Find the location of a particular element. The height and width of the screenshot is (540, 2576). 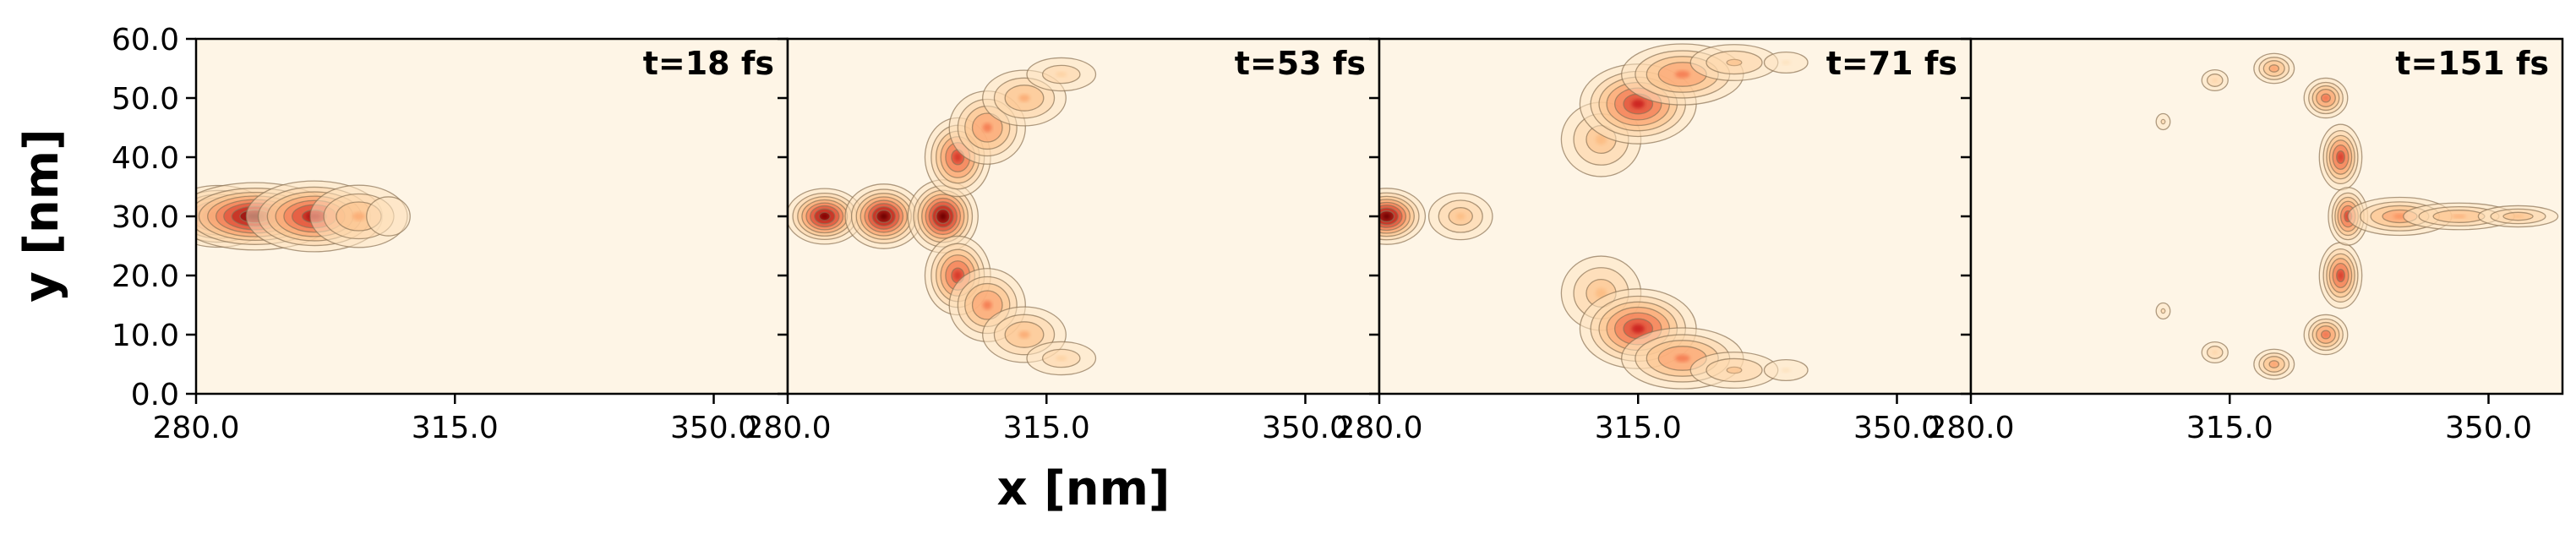

y-tick-label: 40.0 is located at coordinates (145, 158).